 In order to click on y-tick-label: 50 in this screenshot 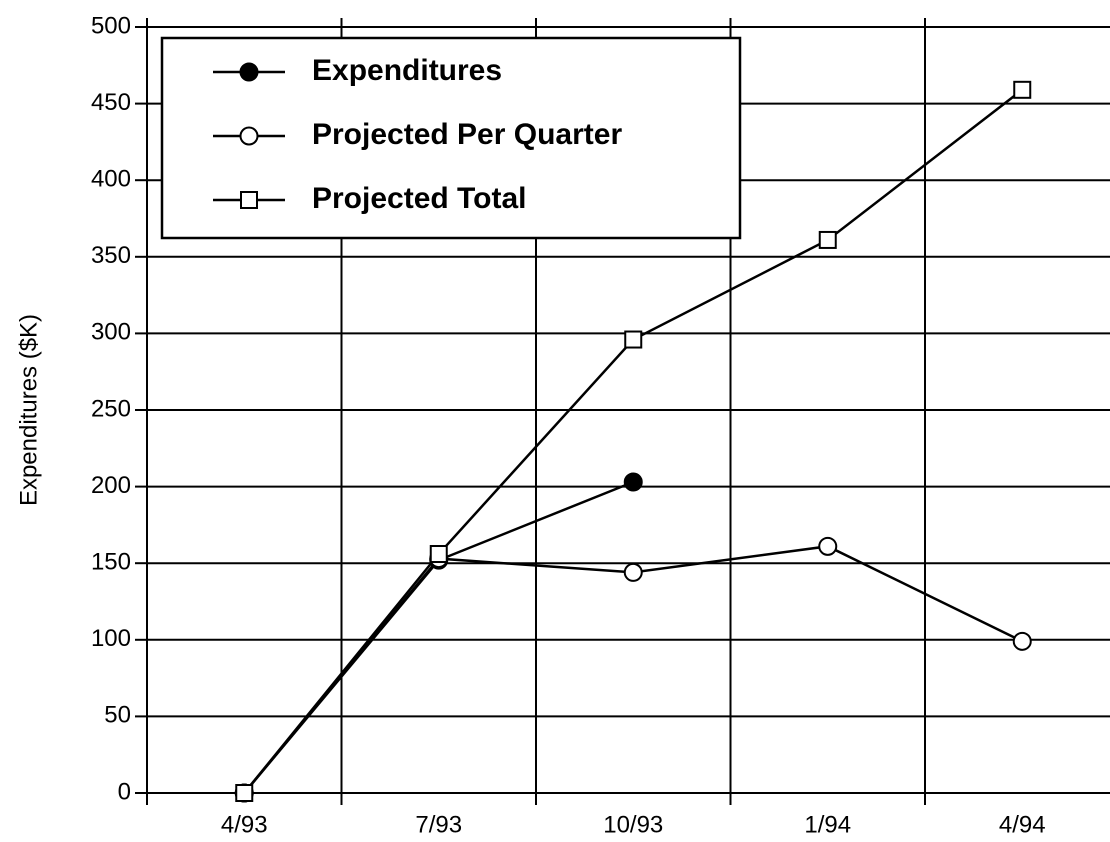, I will do `click(117, 715)`.